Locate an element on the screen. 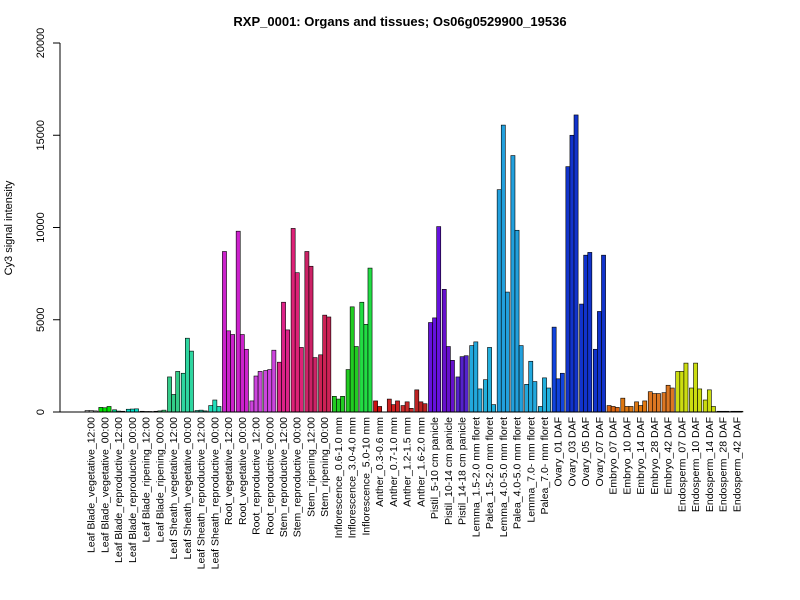  x-tick-label: Stem_reproductive_12:00 is located at coordinates (284, 477).